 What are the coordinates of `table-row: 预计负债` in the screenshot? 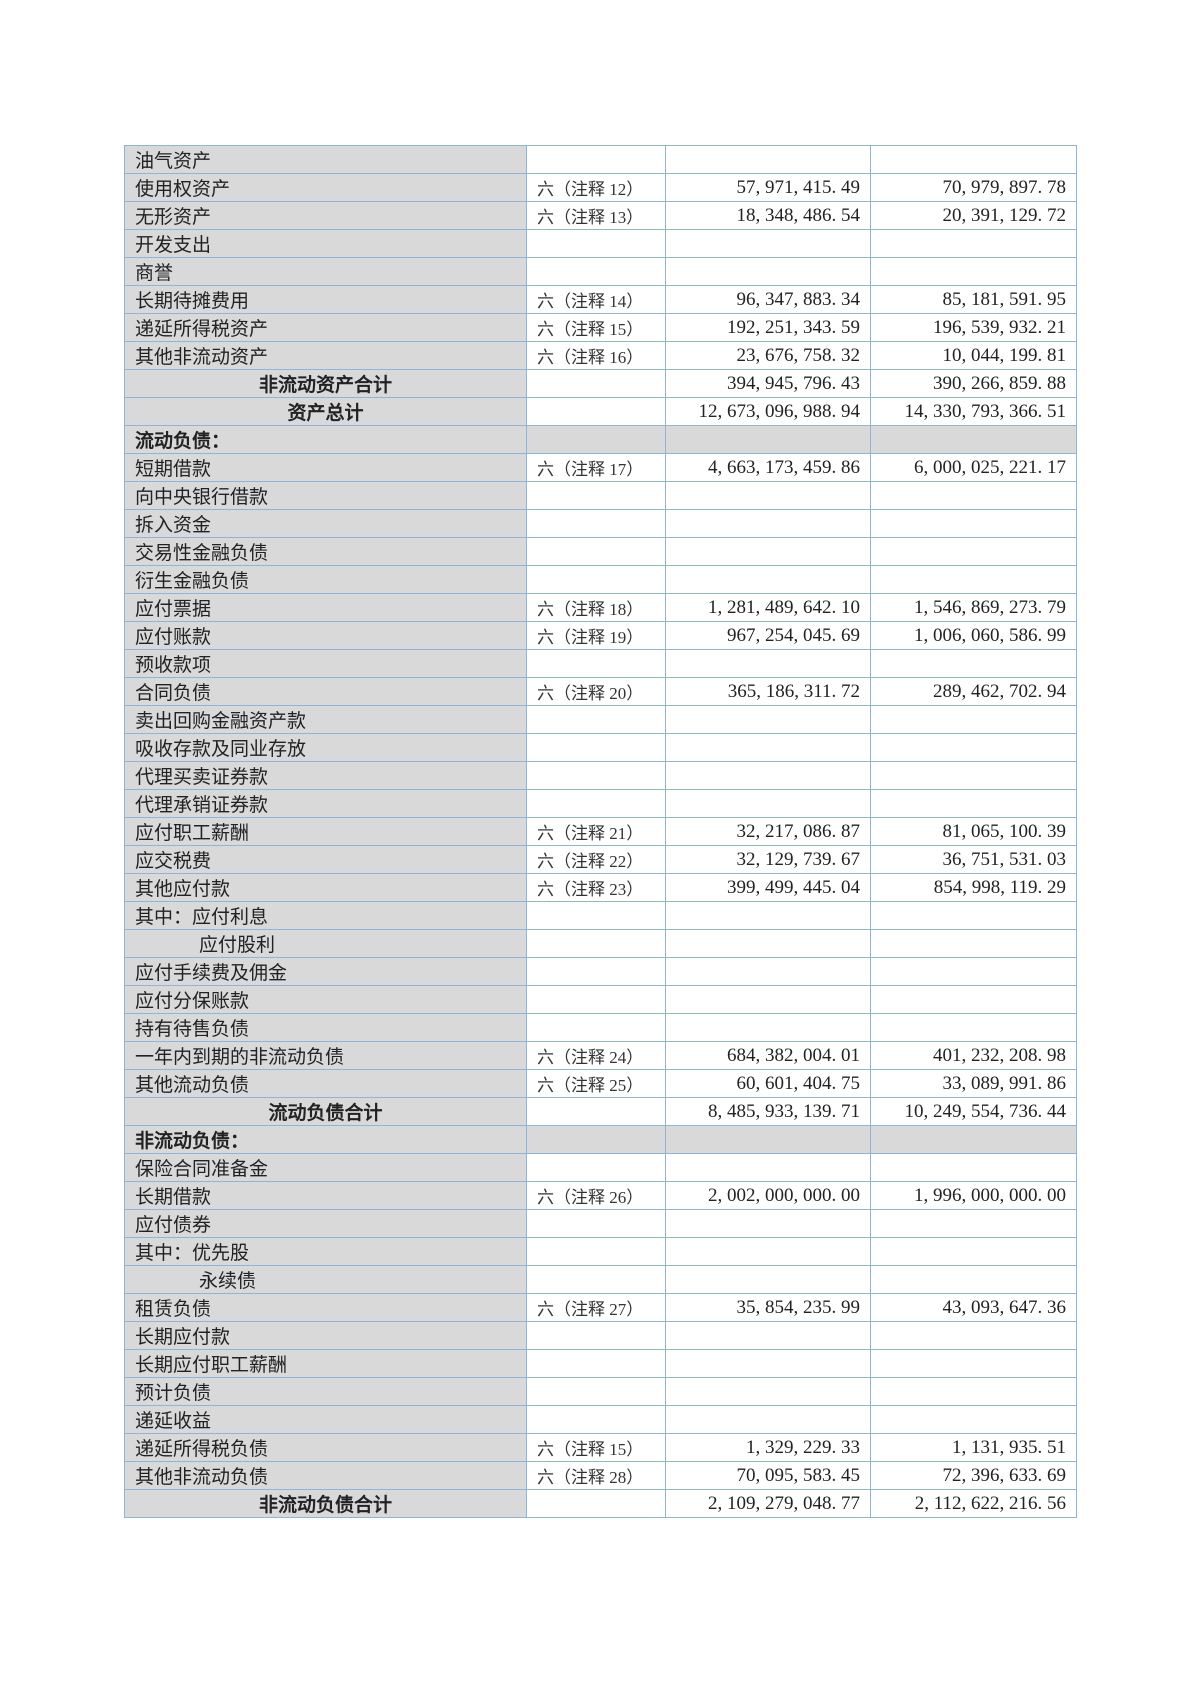 It's located at (600, 1391).